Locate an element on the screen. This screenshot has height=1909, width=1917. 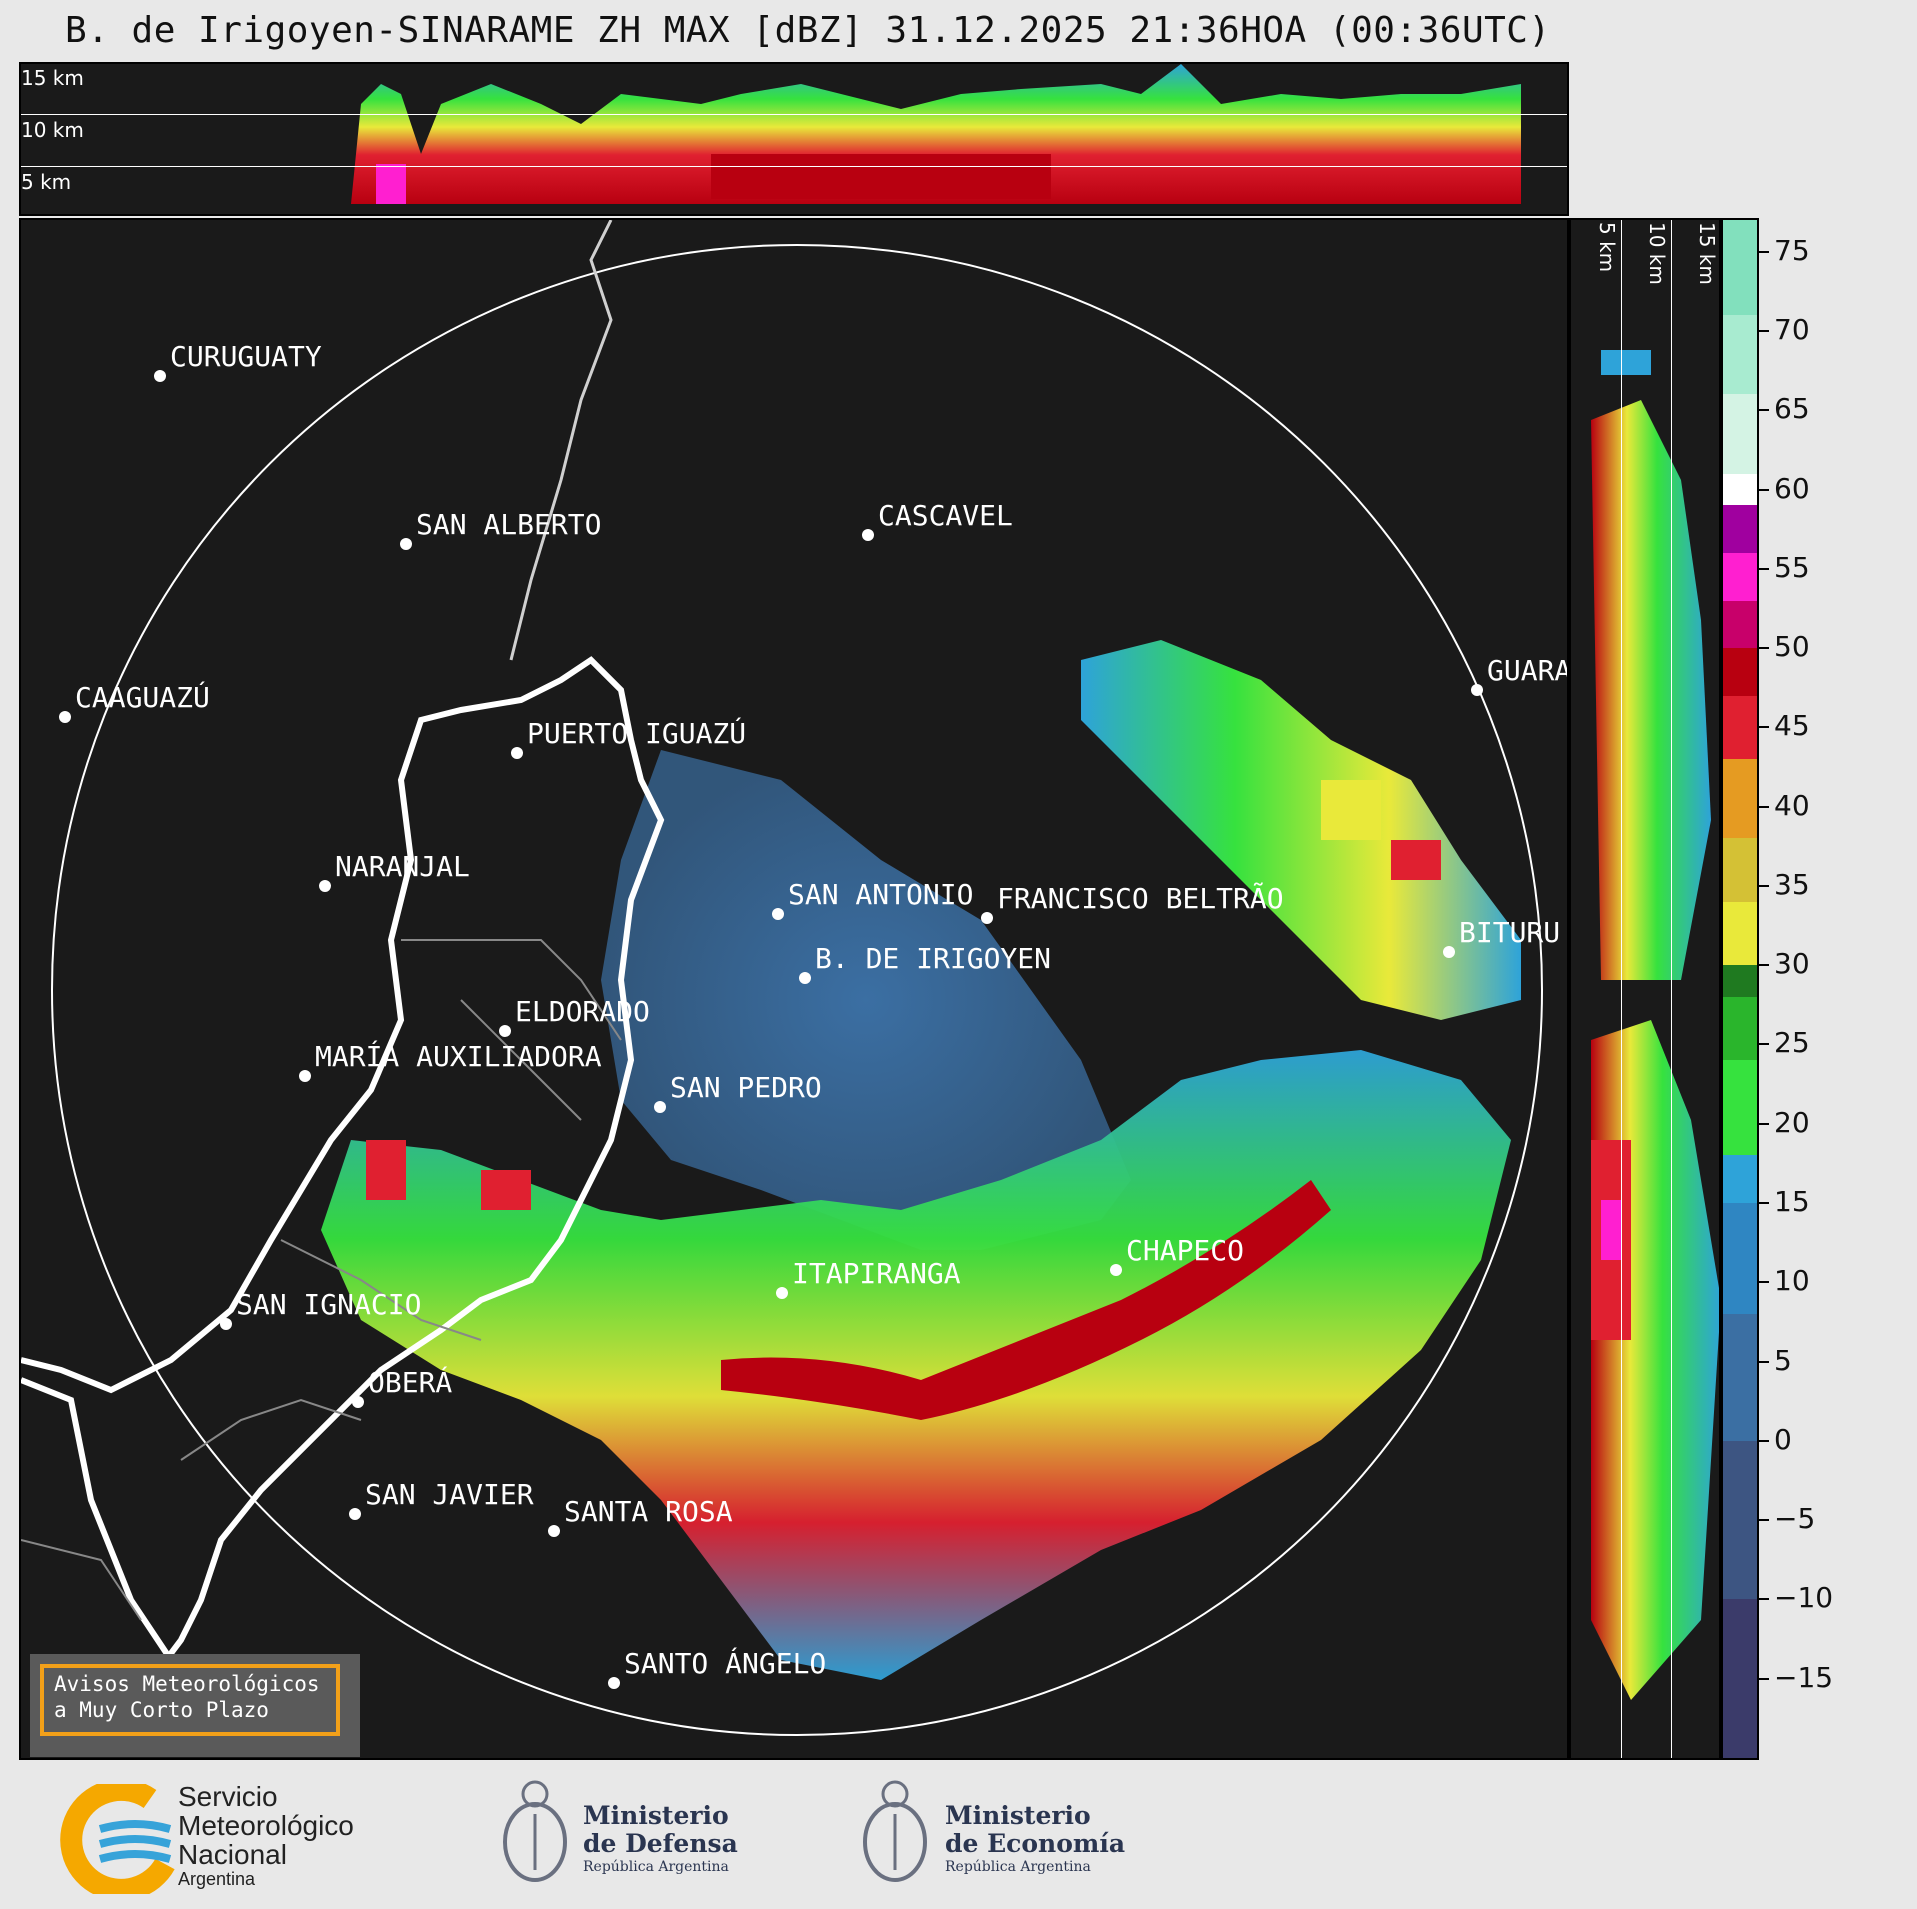
smn-logo-icon is located at coordinates (117, 1839).